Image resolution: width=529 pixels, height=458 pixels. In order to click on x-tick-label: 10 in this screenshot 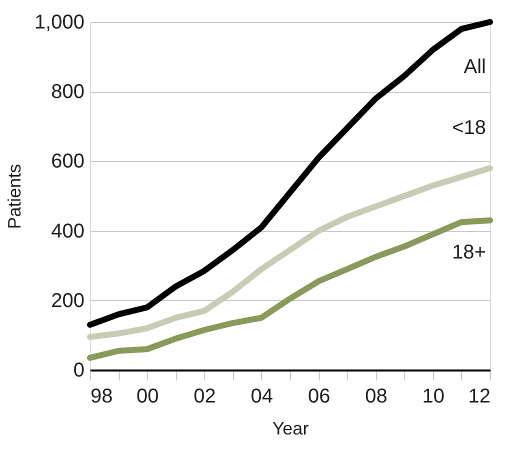, I will do `click(433, 397)`.